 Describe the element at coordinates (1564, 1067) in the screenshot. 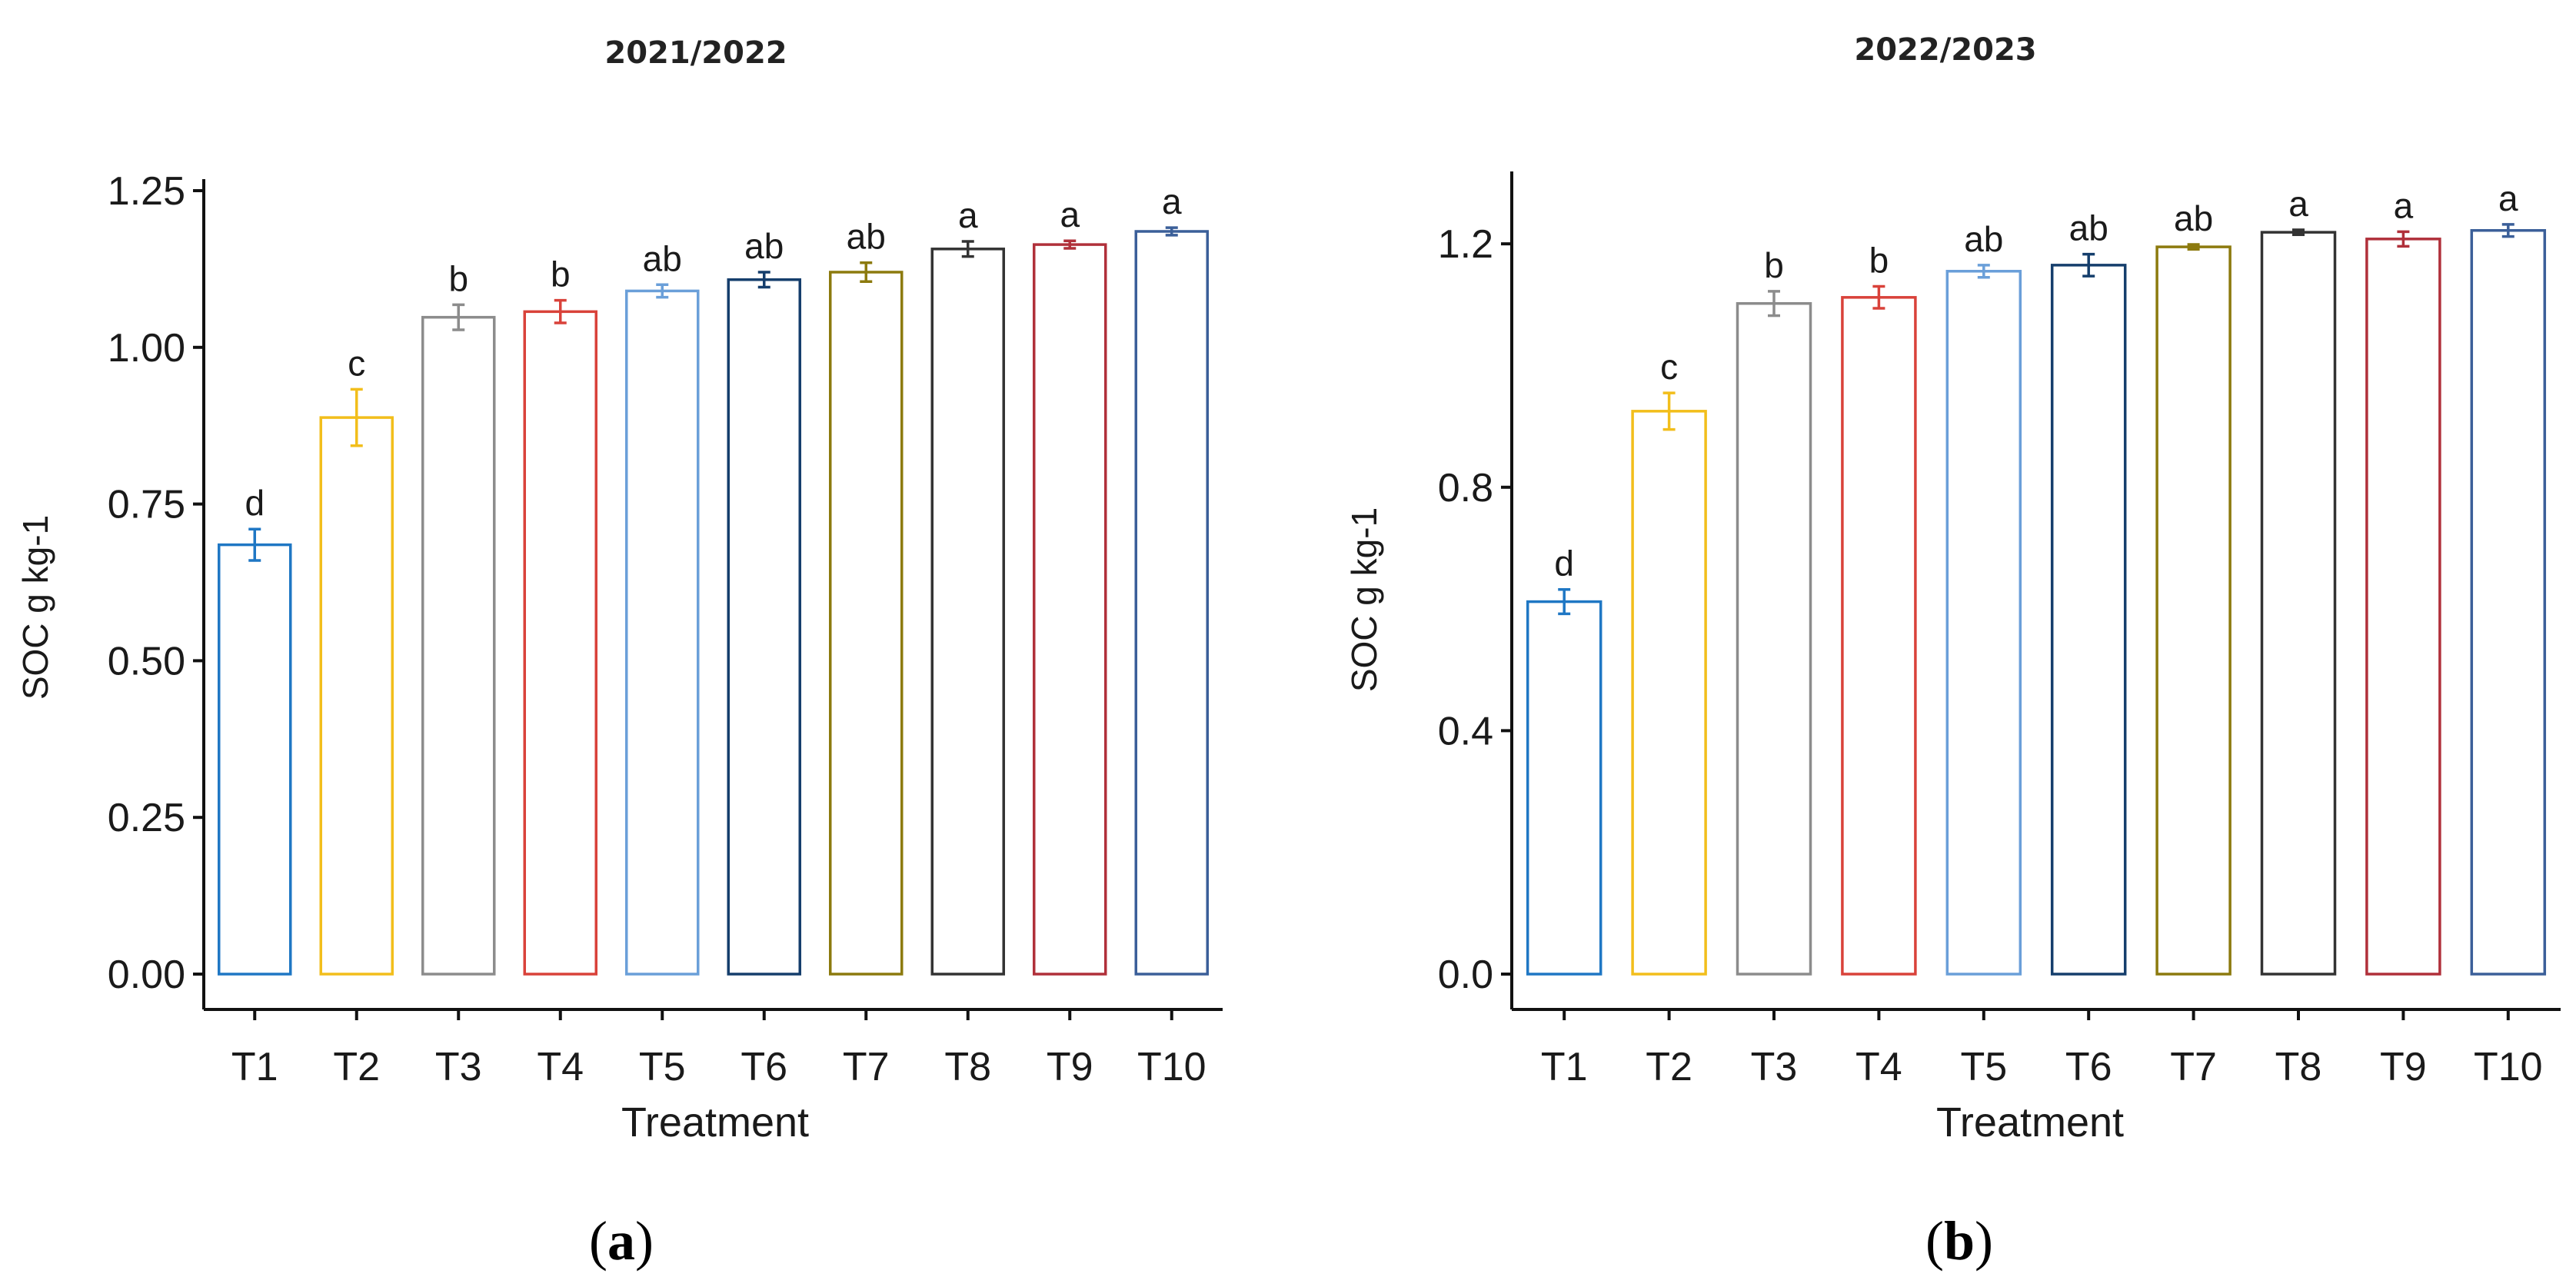

I see `panel-b-x-tick-label: T1` at that location.